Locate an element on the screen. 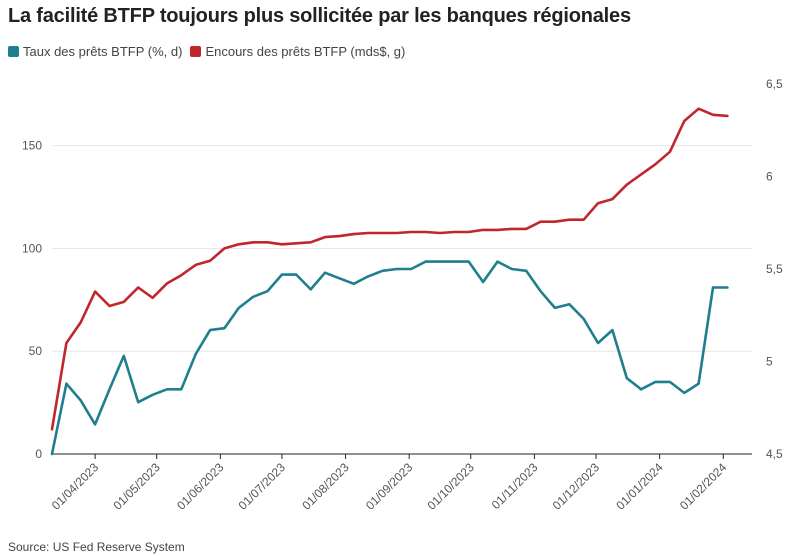  y-left-tick-label: 50 is located at coordinates (36, 351).